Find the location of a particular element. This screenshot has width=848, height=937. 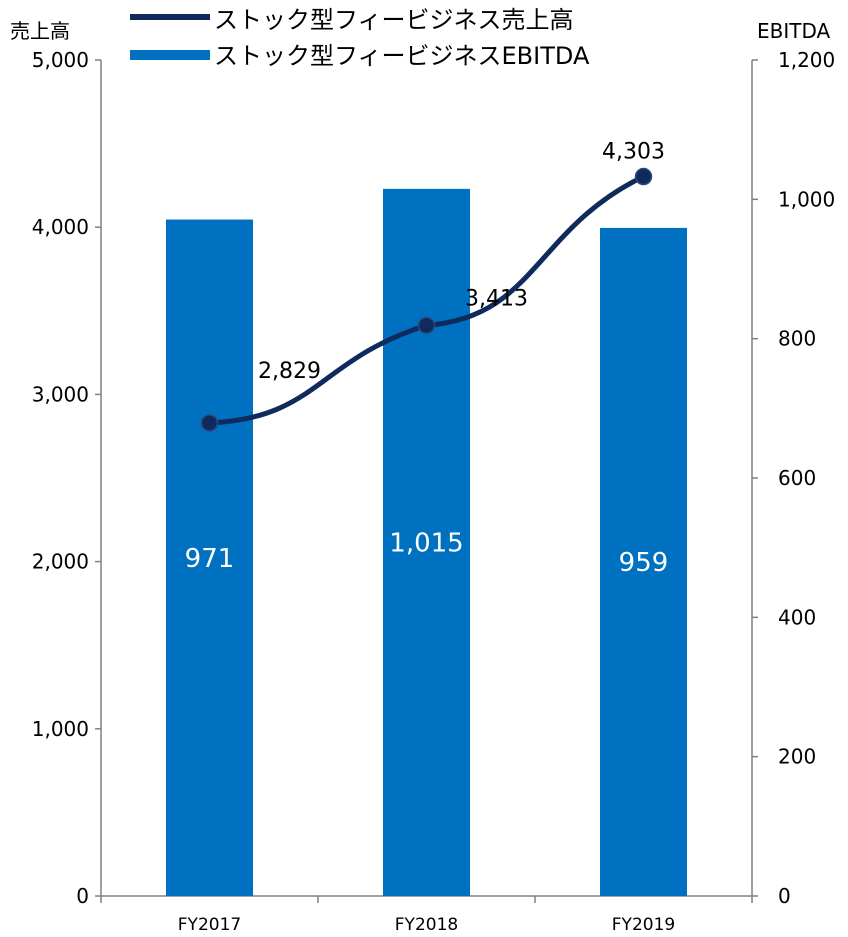

left-tick-label: 5,000 is located at coordinates (60, 60).